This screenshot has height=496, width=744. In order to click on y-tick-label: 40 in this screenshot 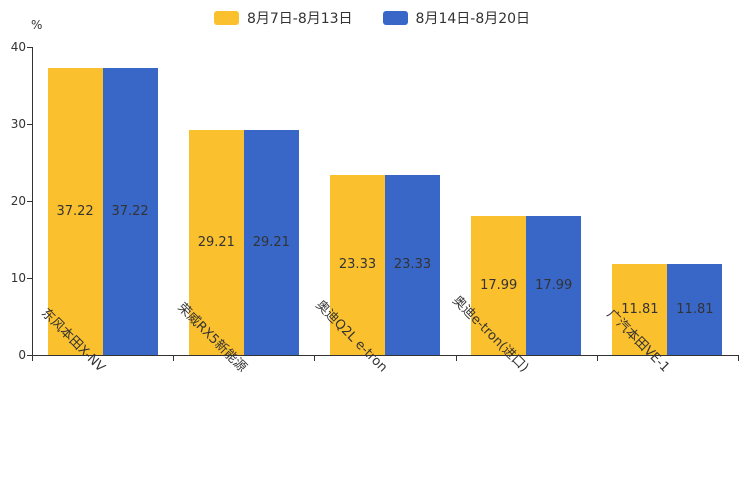, I will do `click(18, 47)`.